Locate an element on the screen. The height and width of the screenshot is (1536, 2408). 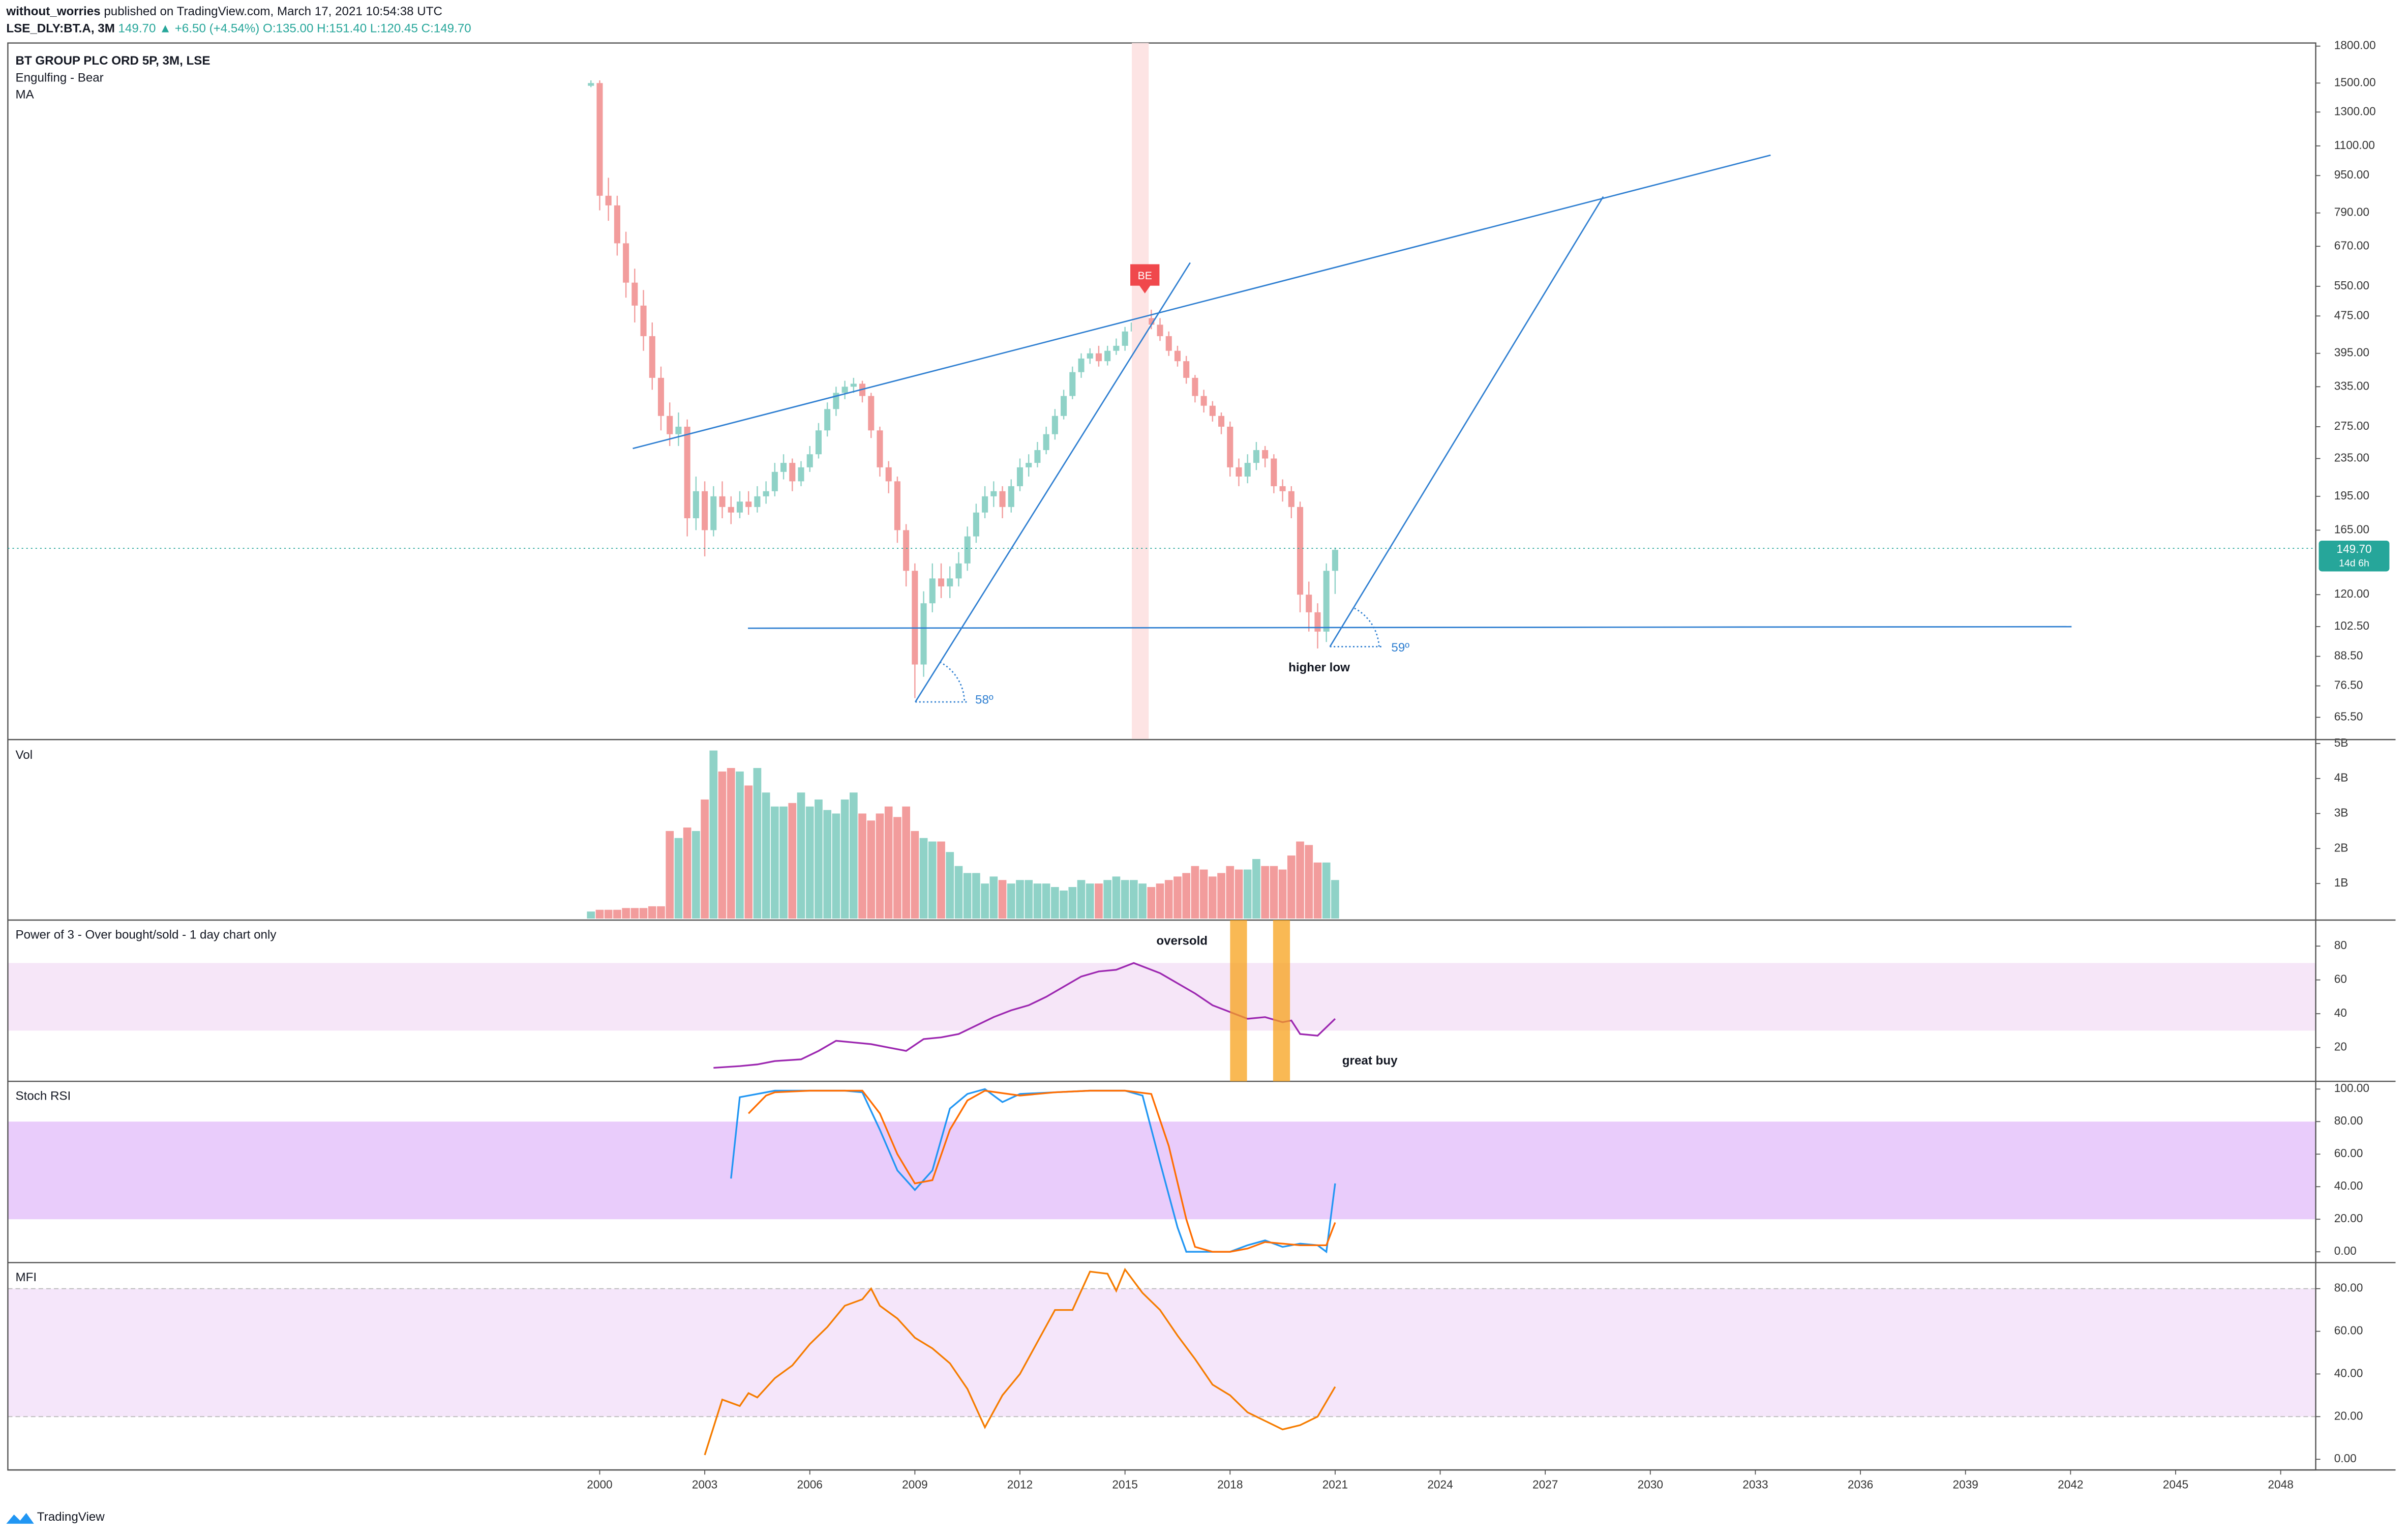
y-tick-label: 1300.00 is located at coordinates (2355, 110).